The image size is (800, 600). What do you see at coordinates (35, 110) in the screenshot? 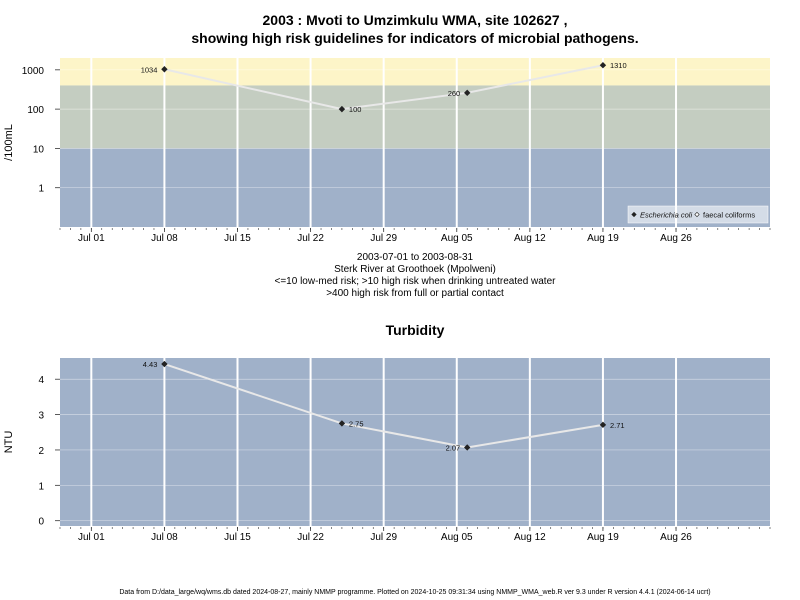
I see `panel-1-y-tick-label: 100` at bounding box center [35, 110].